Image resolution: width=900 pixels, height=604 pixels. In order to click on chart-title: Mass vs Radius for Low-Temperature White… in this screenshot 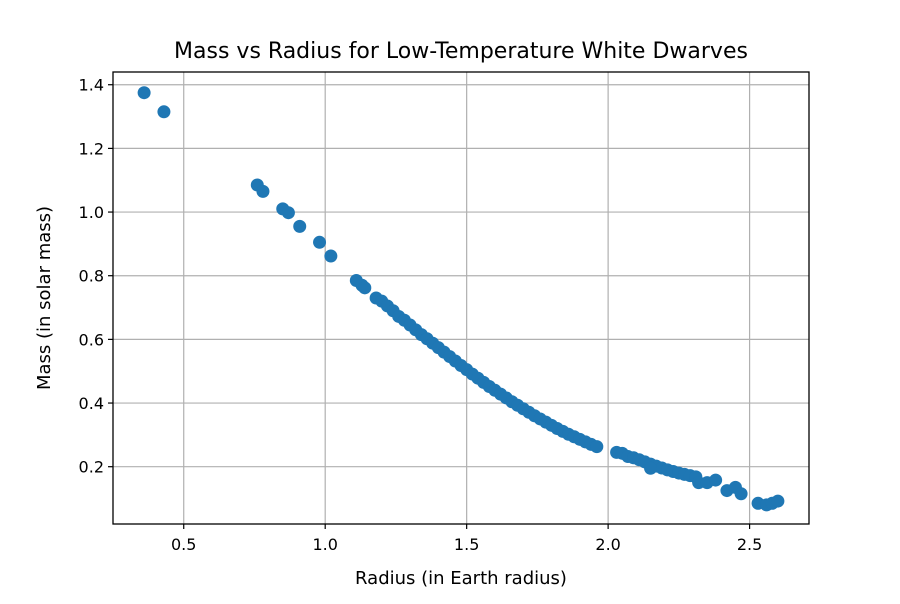, I will do `click(461, 51)`.